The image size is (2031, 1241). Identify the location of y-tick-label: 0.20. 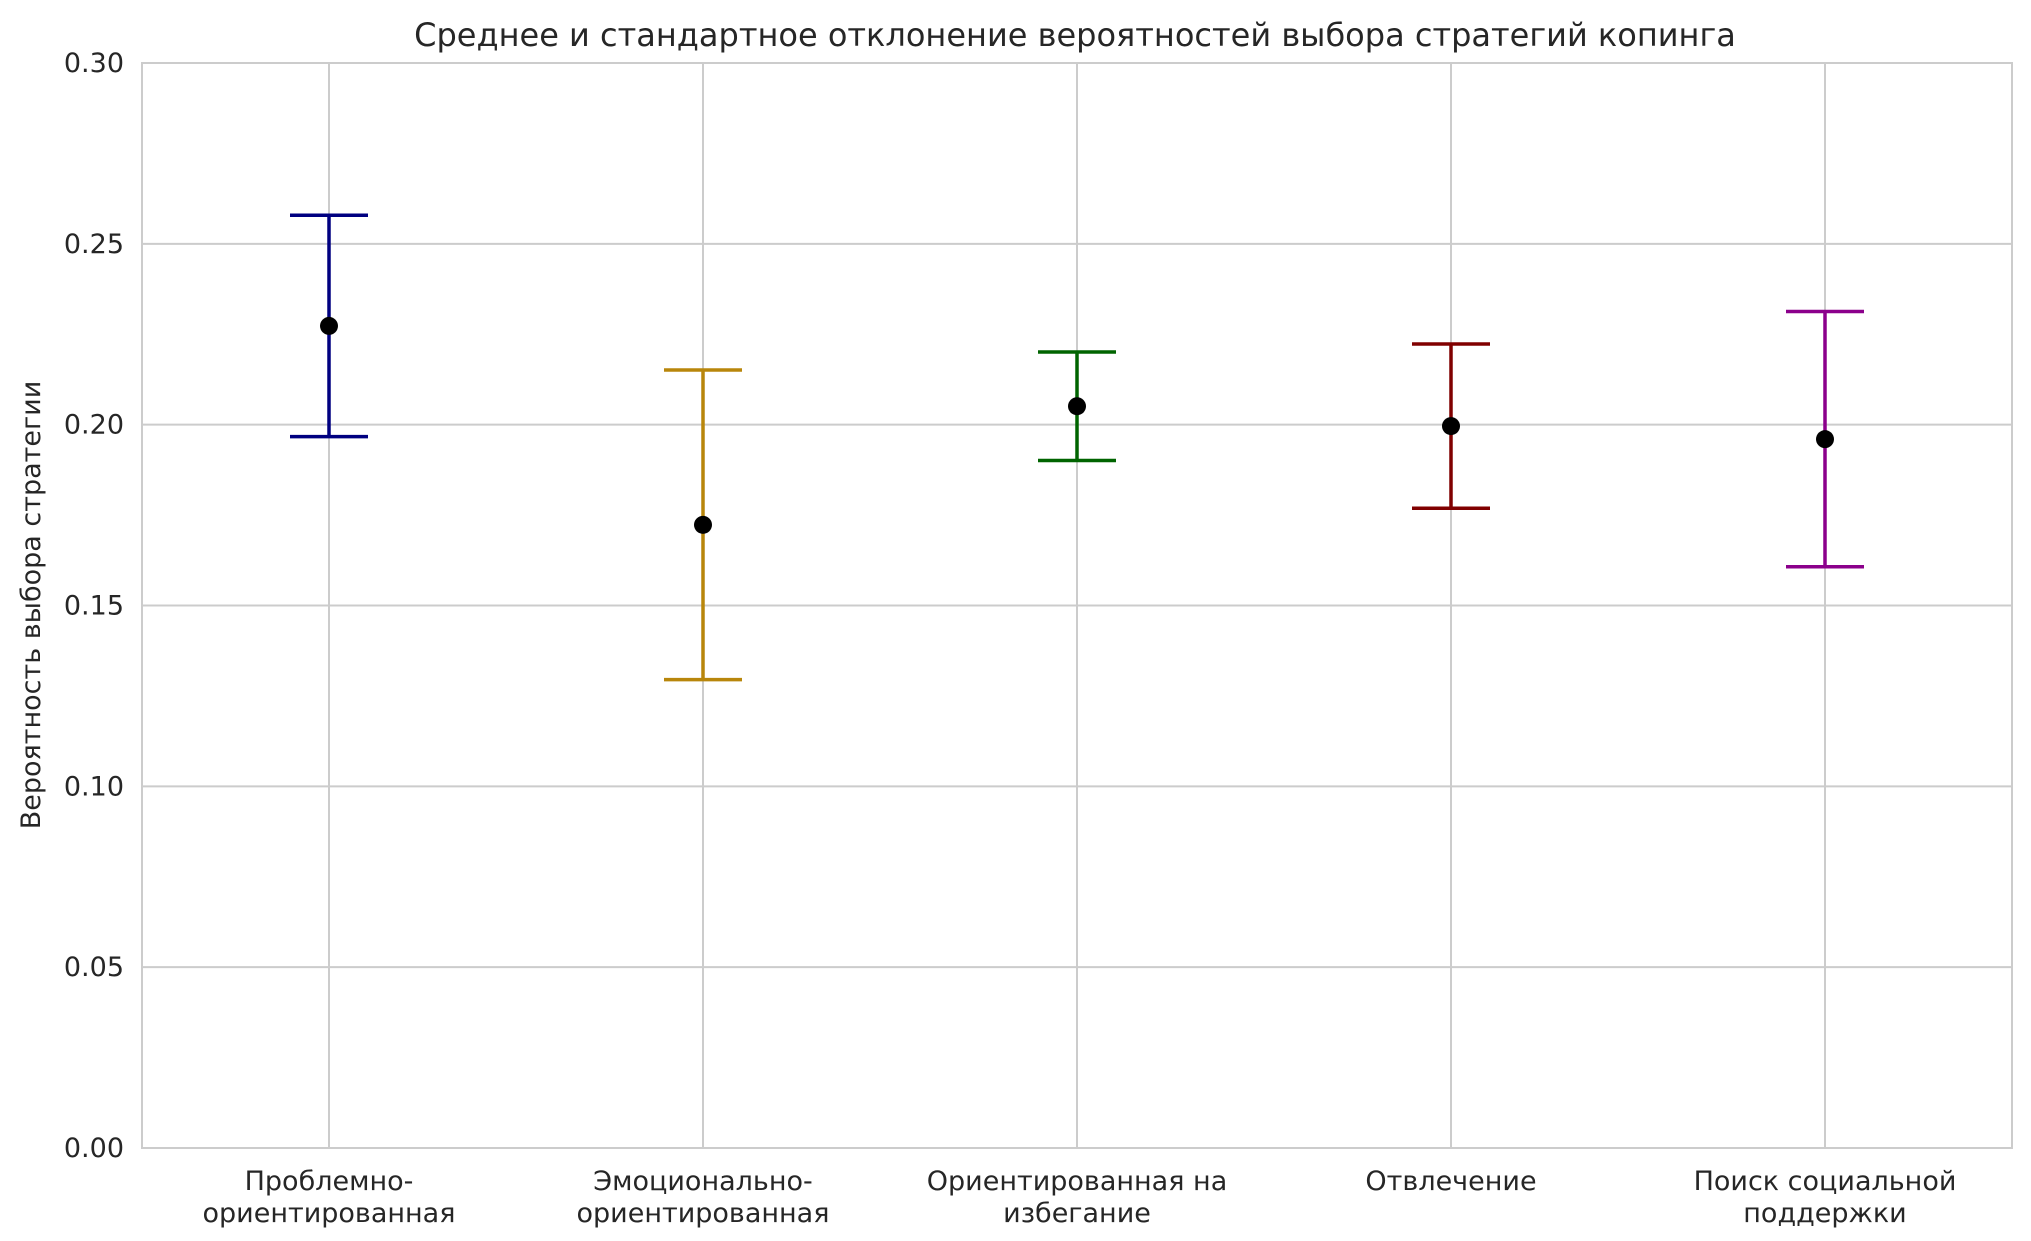
(94, 425).